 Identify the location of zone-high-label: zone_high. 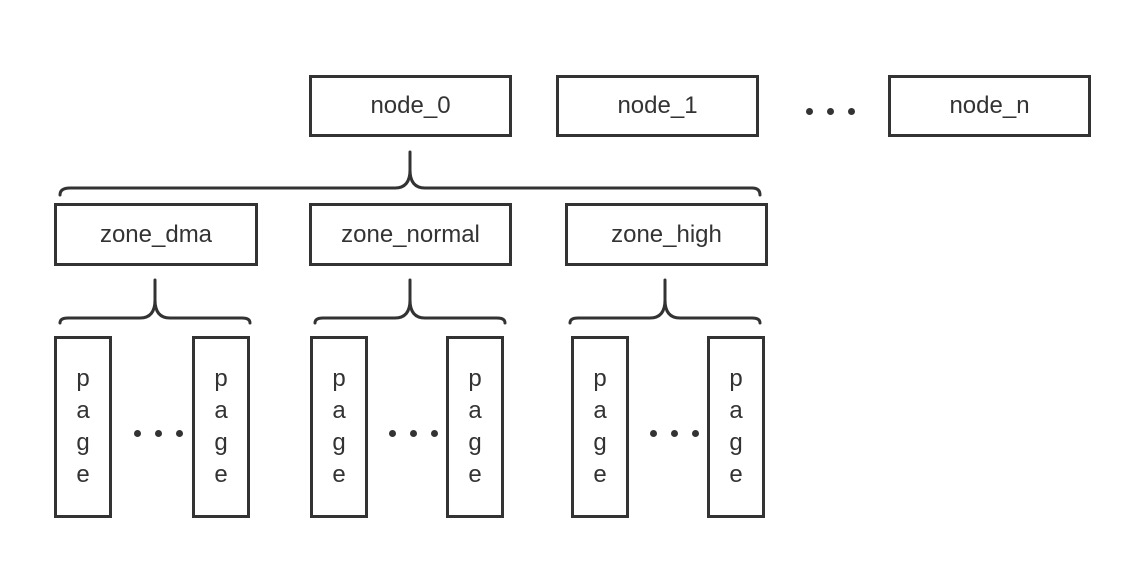
(666, 234).